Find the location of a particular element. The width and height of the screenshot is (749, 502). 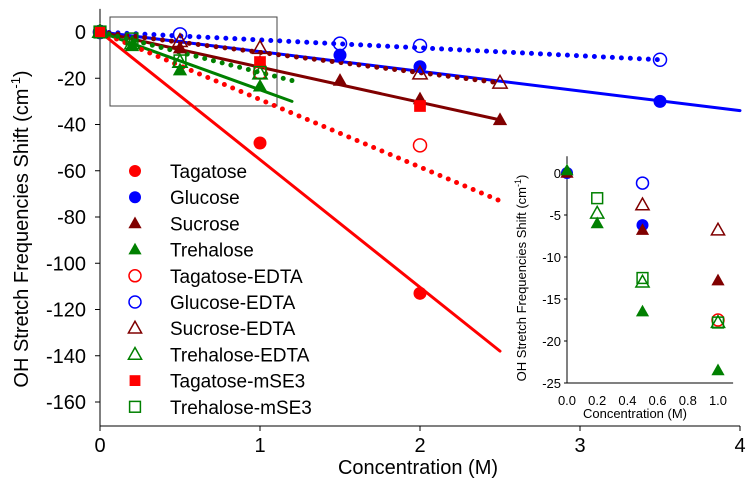

inset-x-tick-label: 0.2 is located at coordinates (597, 400).